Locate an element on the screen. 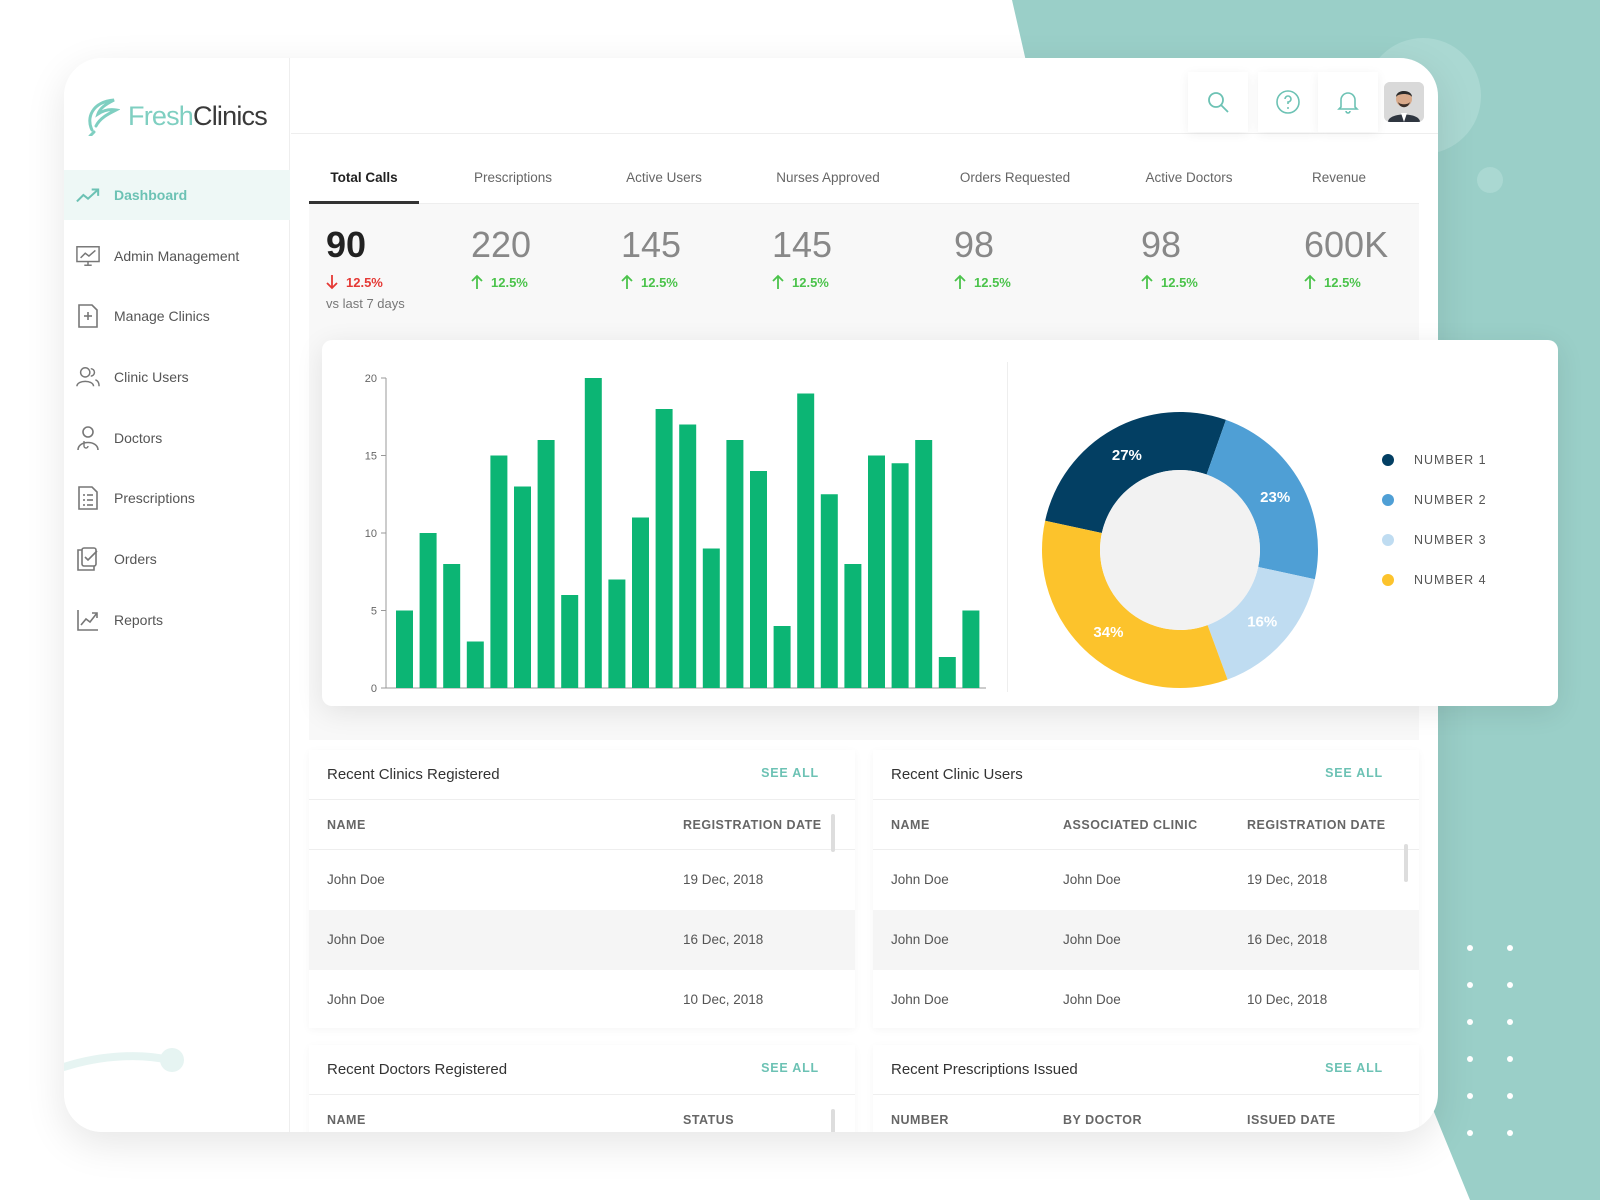 This screenshot has height=1200, width=1600. cell-date: 19 Dec, 2018 is located at coordinates (1287, 879).